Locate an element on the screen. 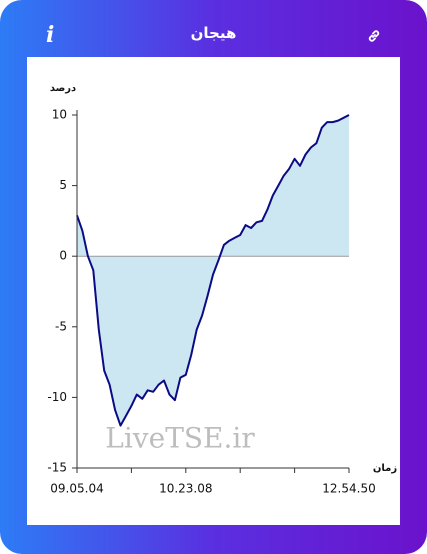  x-axis-label: زمان is located at coordinates (385, 468).